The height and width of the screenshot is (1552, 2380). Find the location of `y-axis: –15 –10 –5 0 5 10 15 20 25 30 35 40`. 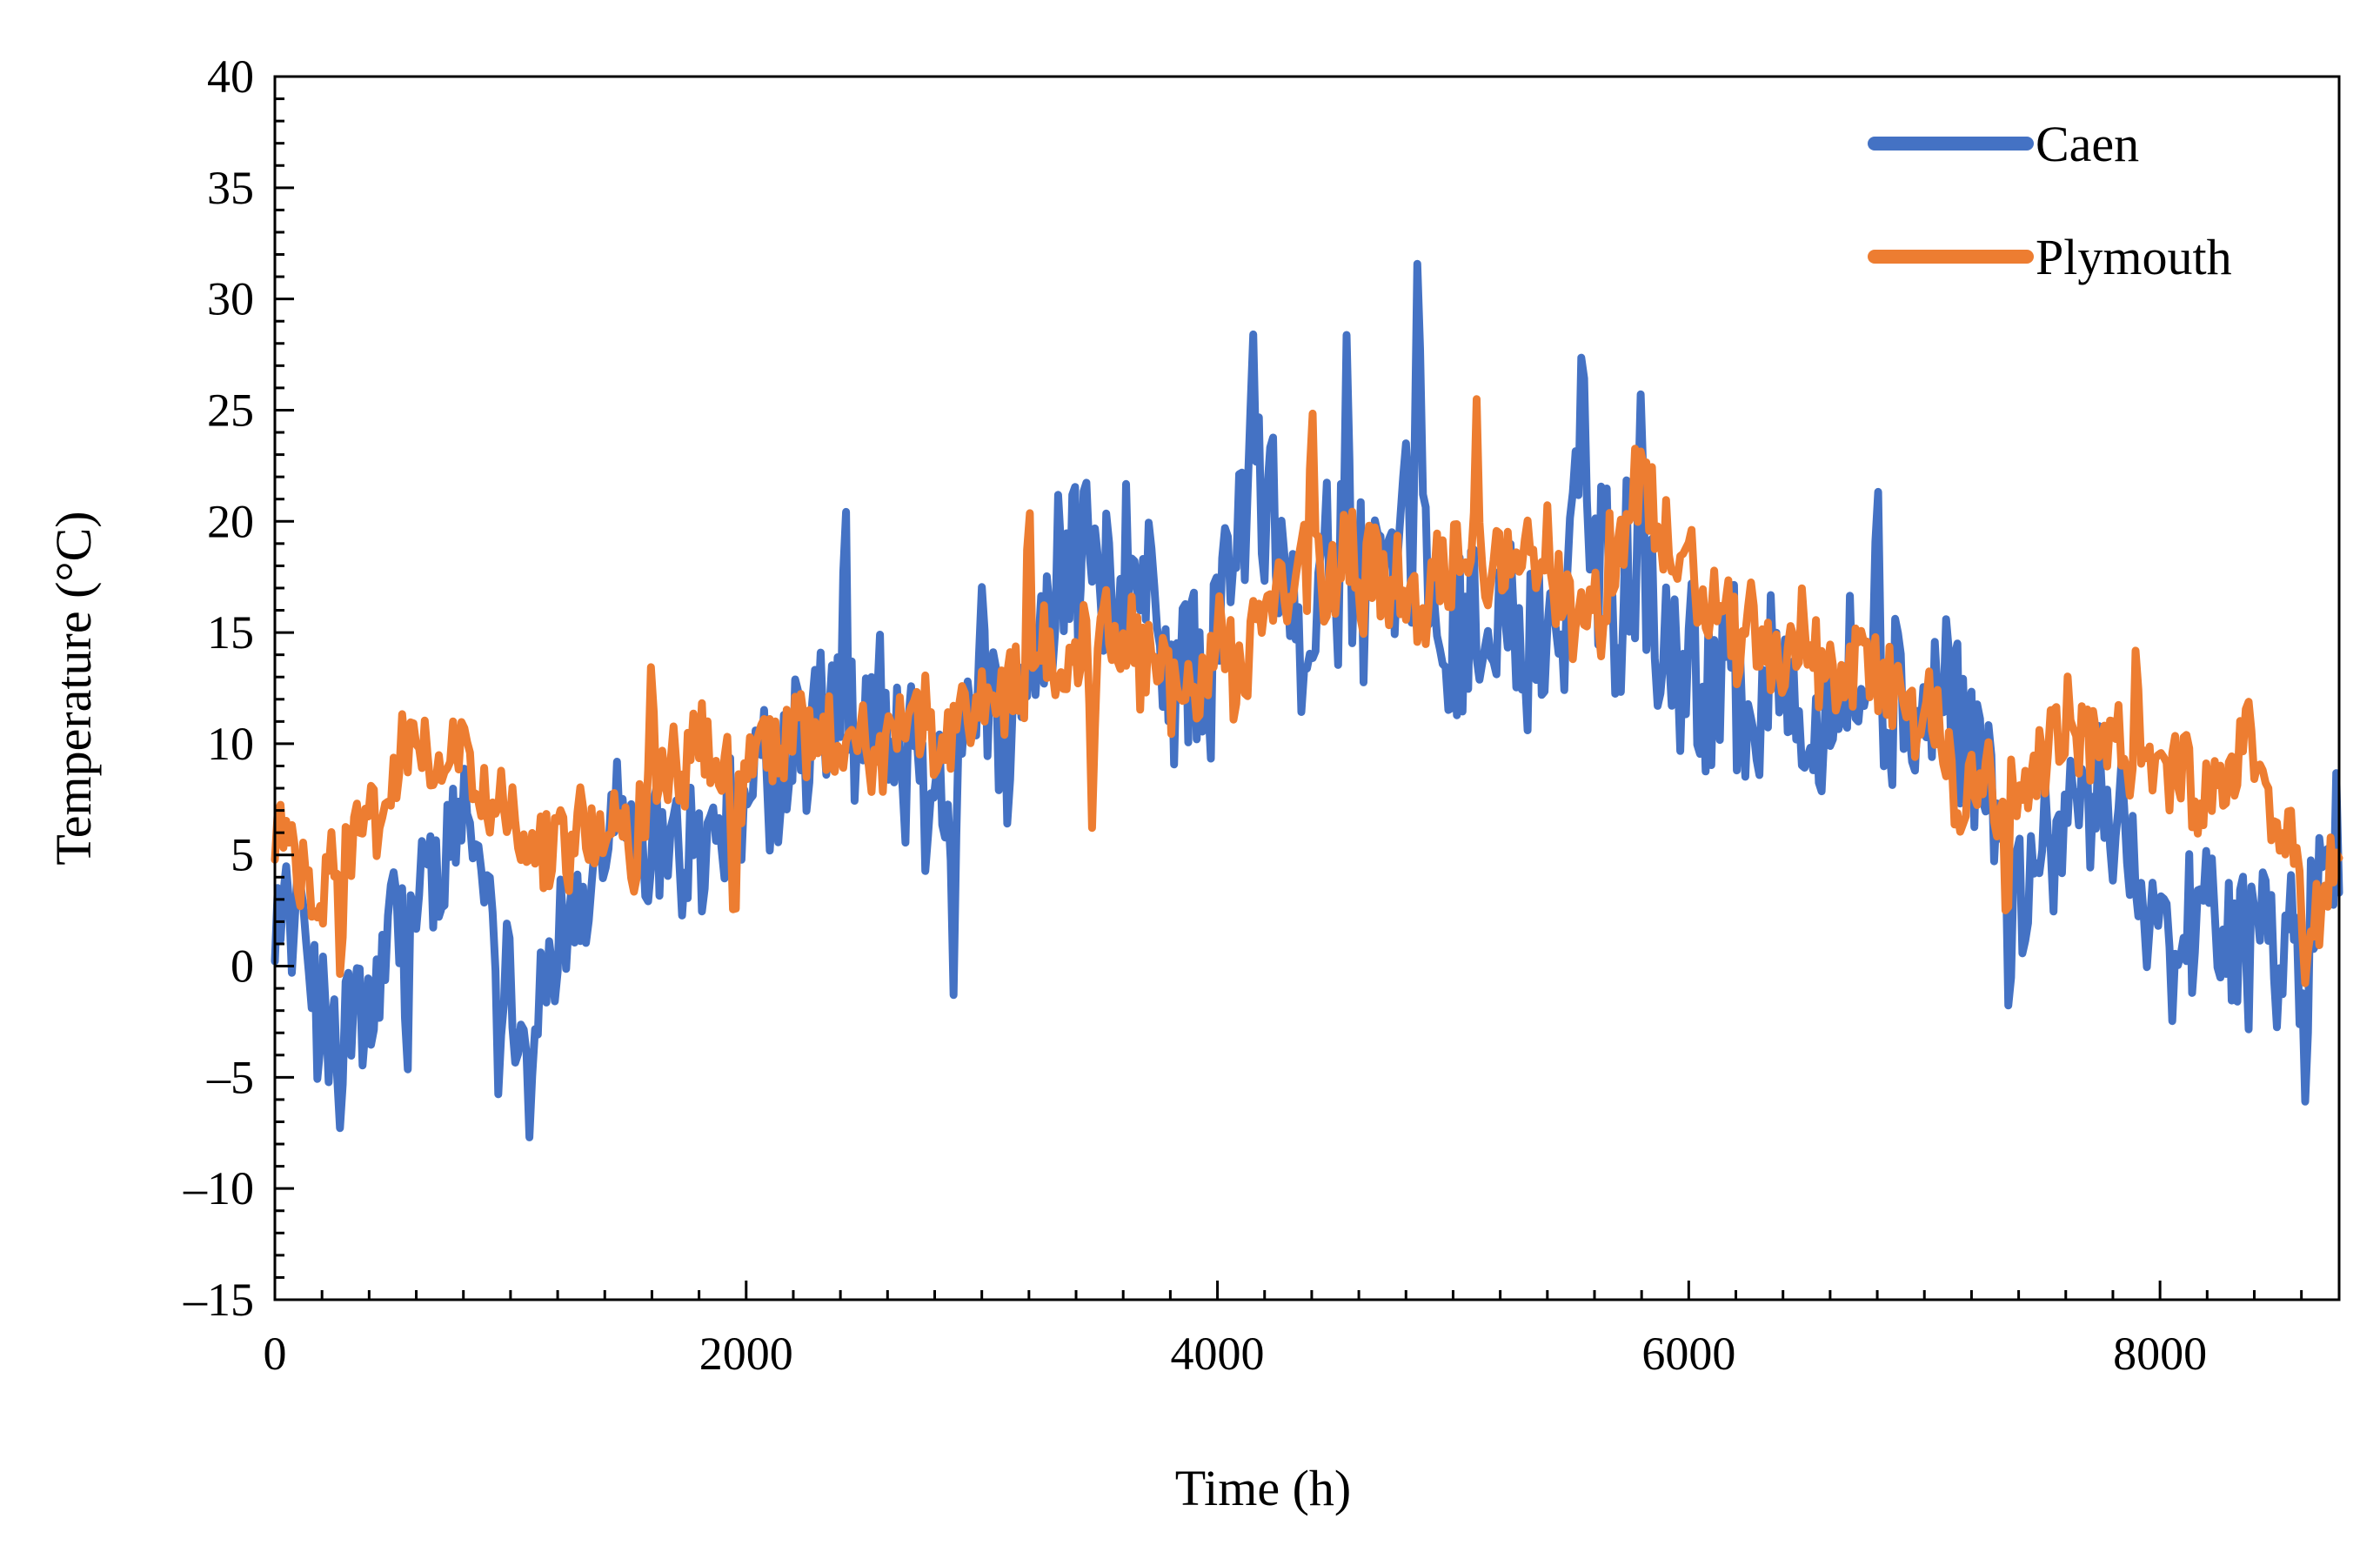

y-axis: –15 –10 –5 0 5 10 15 20 25 30 35 40 is located at coordinates (238, 688).